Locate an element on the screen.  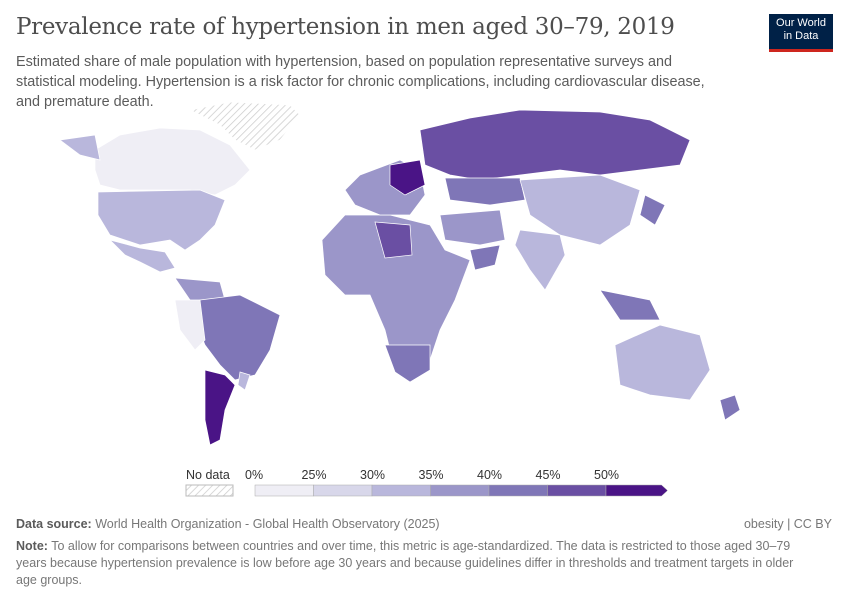
legend-tick: 0% is located at coordinates (254, 475).